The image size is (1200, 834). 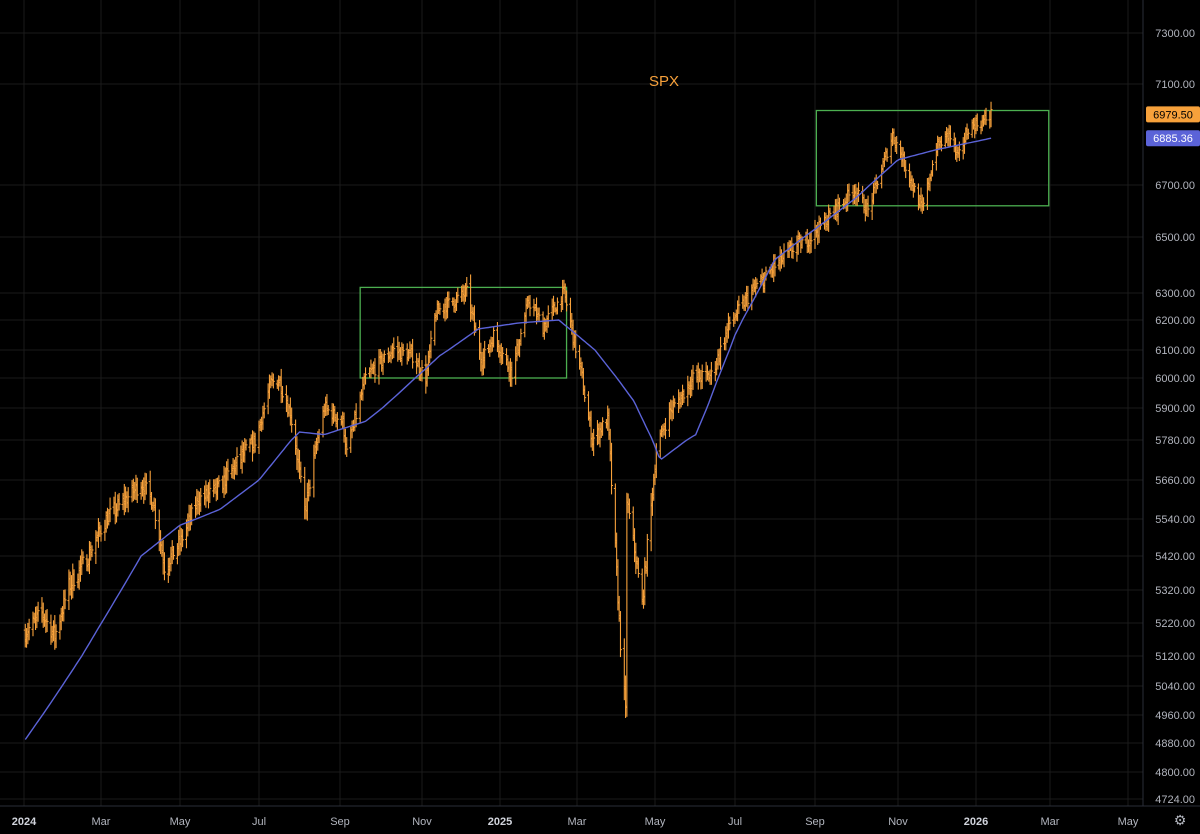 What do you see at coordinates (1175, 773) in the screenshot?
I see `y-tick-label: 4800.00` at bounding box center [1175, 773].